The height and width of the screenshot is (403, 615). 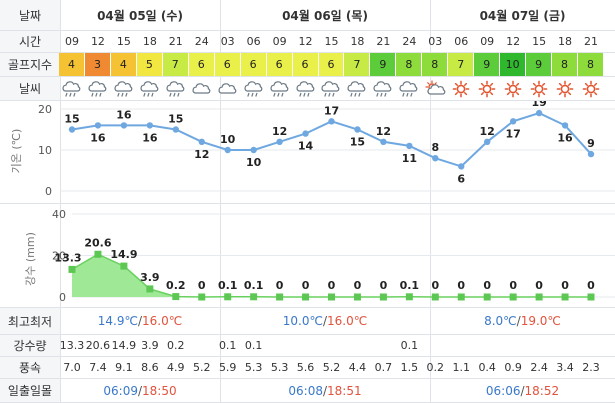 What do you see at coordinates (254, 162) in the screenshot?
I see `temp-data-label: 10` at bounding box center [254, 162].